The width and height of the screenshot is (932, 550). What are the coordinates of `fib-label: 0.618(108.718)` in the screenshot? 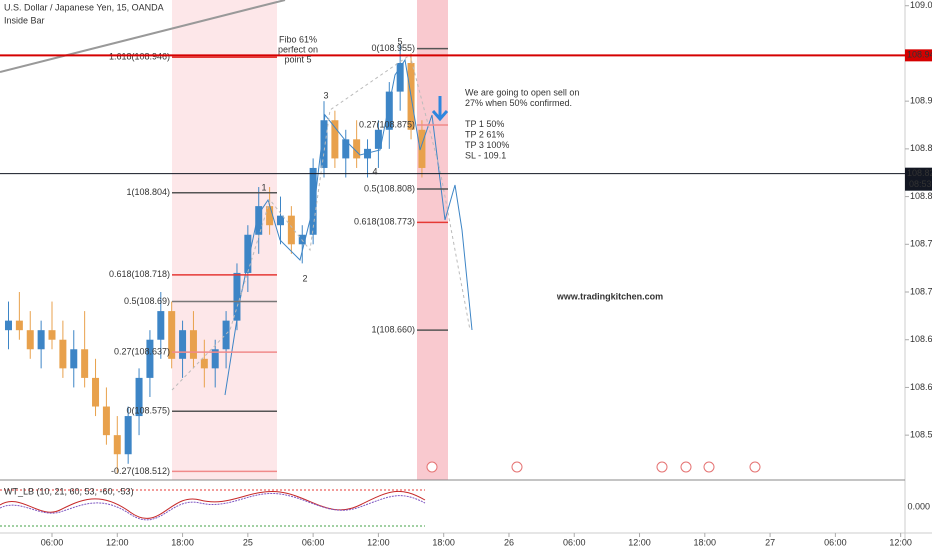 It's located at (139, 274).